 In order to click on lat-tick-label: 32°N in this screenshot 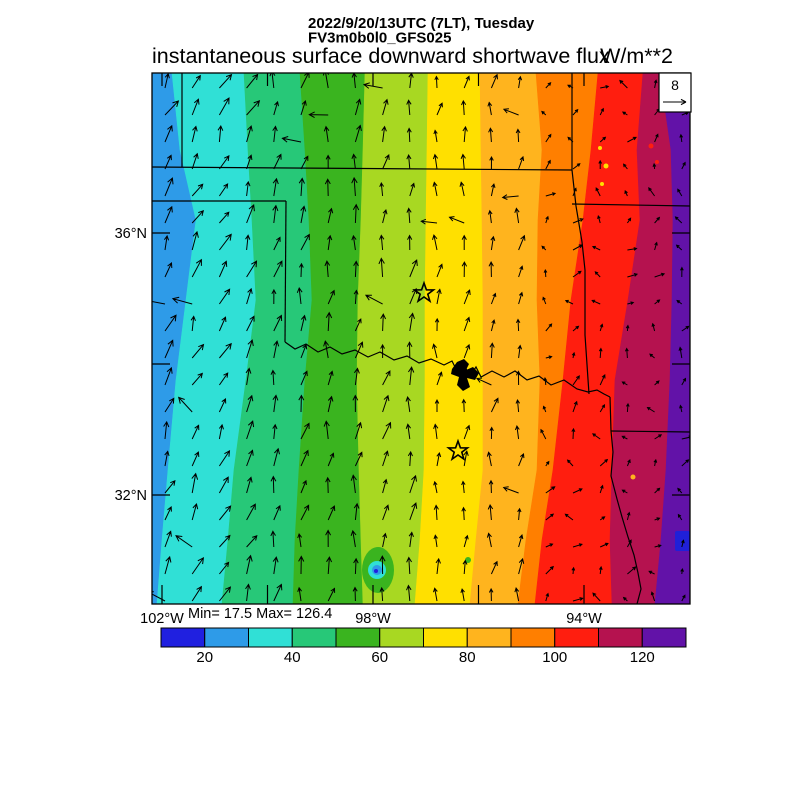, I will do `click(131, 496)`.